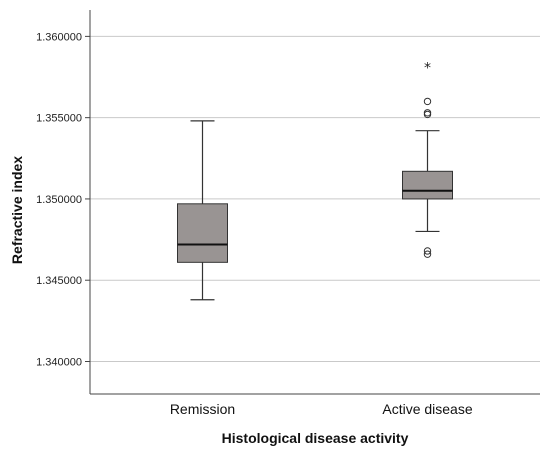 This screenshot has height=454, width=550. I want to click on x-axis-title: Histological disease activity, so click(315, 438).